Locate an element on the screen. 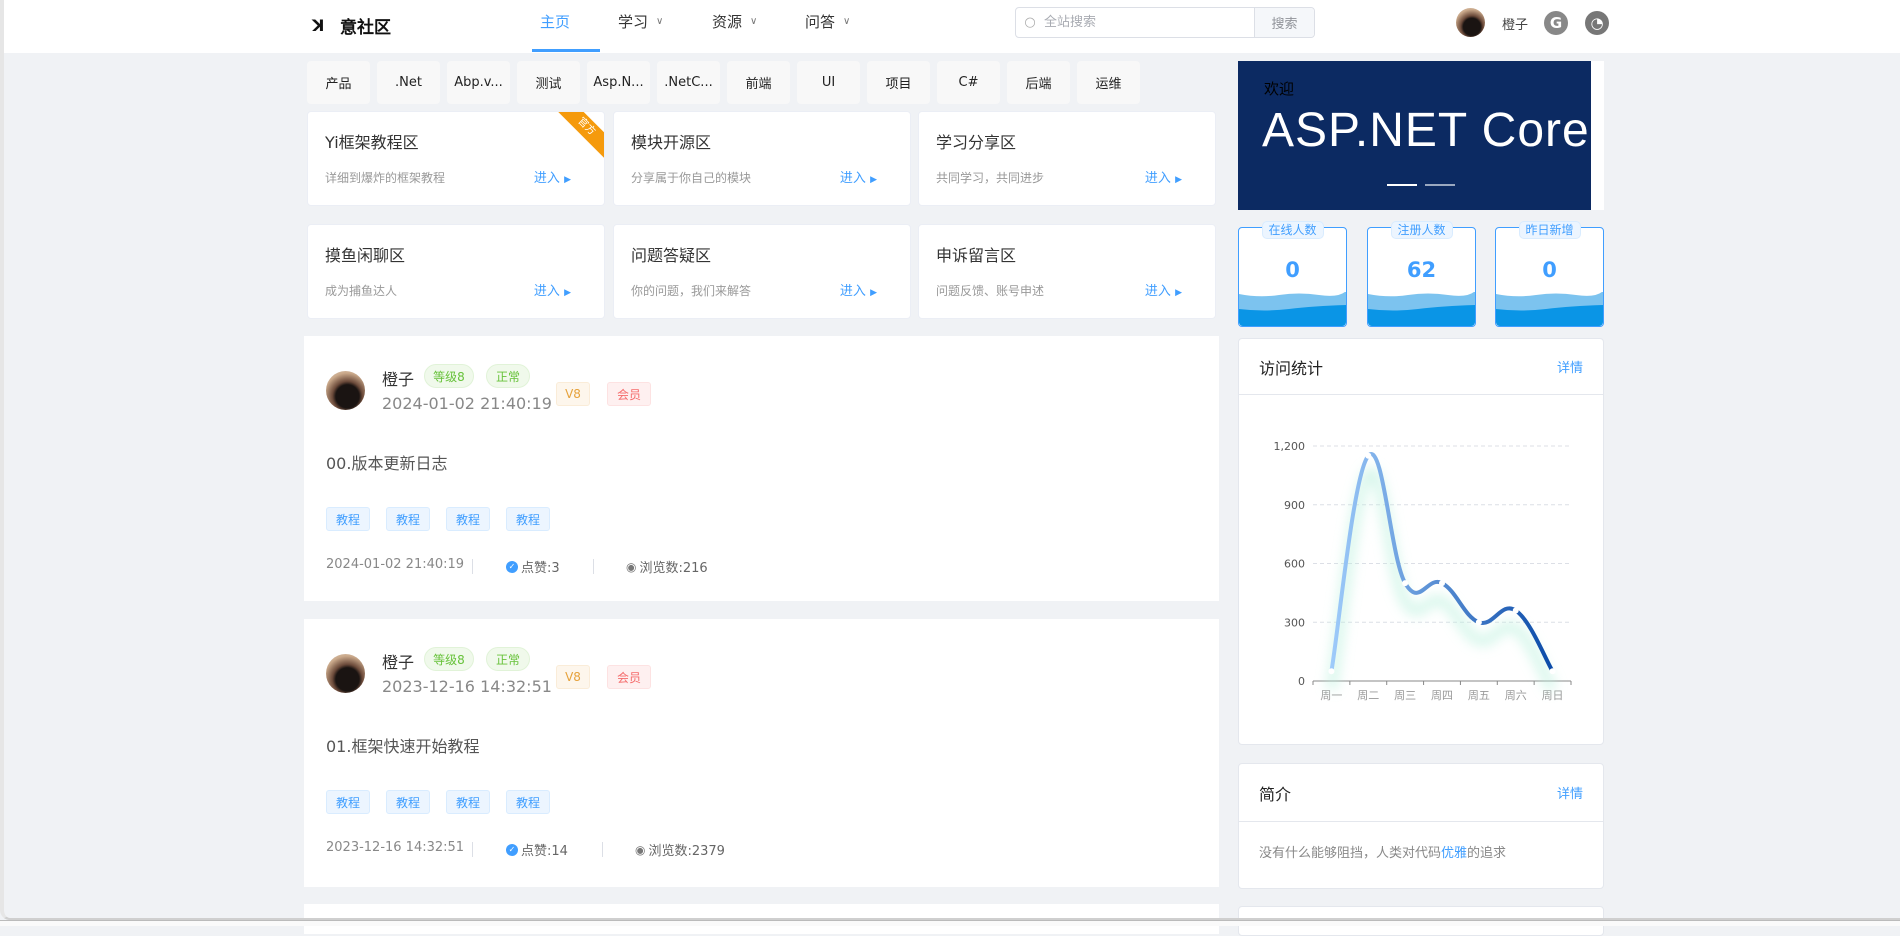  post-card is located at coordinates (761, 919).